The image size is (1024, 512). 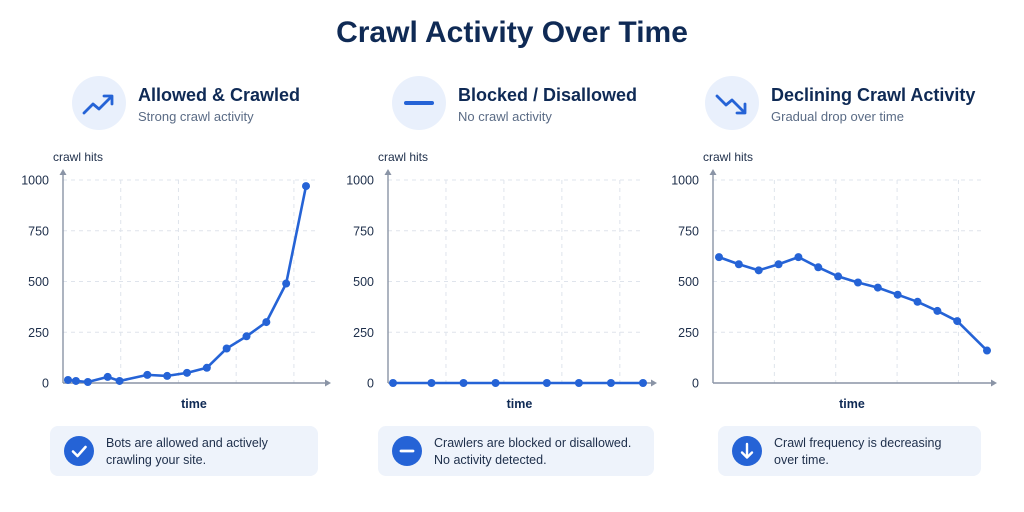 What do you see at coordinates (857, 452) in the screenshot?
I see `note-text: Crawl frequency is decreasing over time.` at bounding box center [857, 452].